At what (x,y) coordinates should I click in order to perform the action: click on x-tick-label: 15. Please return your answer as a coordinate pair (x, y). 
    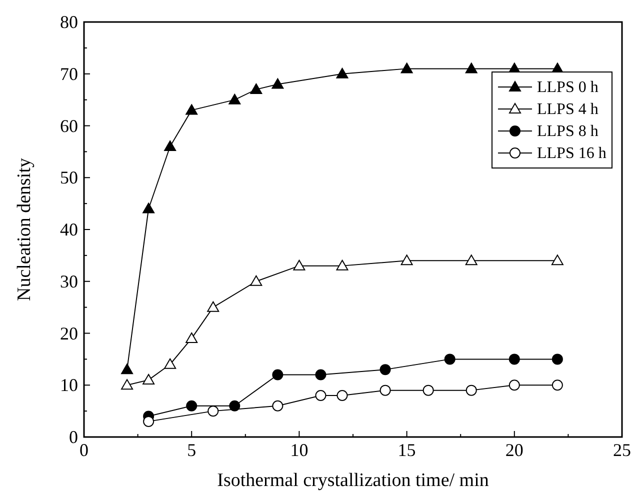
    Looking at the image, I should click on (407, 450).